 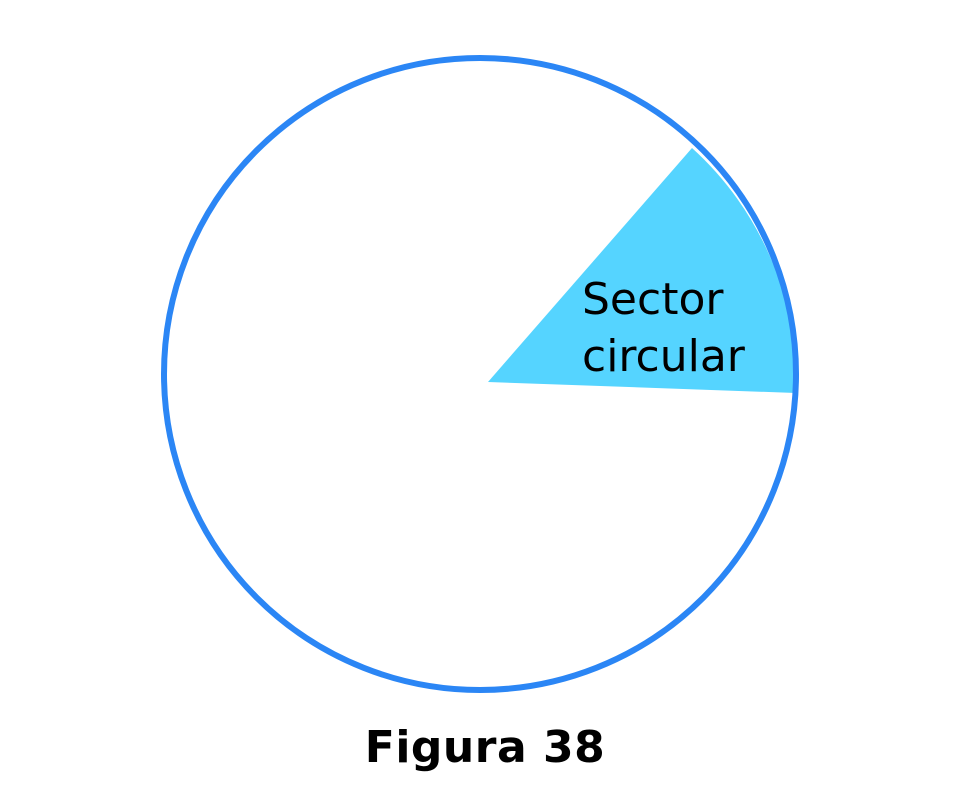 I want to click on sector-label-line2: circular, so click(x=664, y=356).